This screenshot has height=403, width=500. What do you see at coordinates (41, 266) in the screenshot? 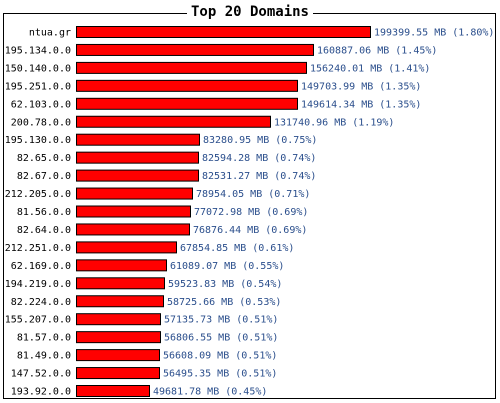
I see `category-label: 62.169.0.0` at bounding box center [41, 266].